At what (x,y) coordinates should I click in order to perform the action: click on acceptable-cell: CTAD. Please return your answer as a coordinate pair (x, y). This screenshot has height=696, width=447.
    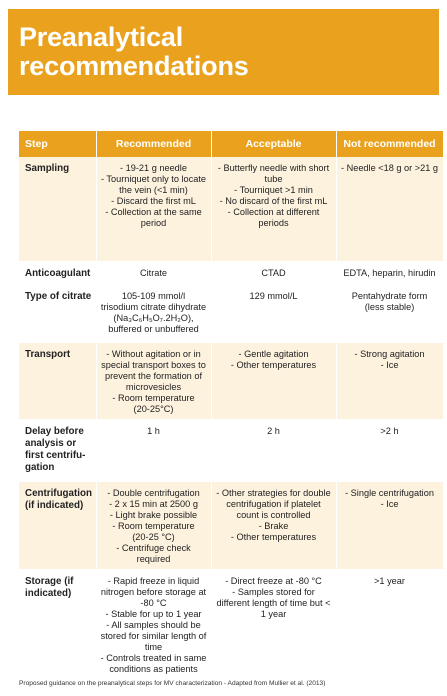
    Looking at the image, I should click on (274, 273).